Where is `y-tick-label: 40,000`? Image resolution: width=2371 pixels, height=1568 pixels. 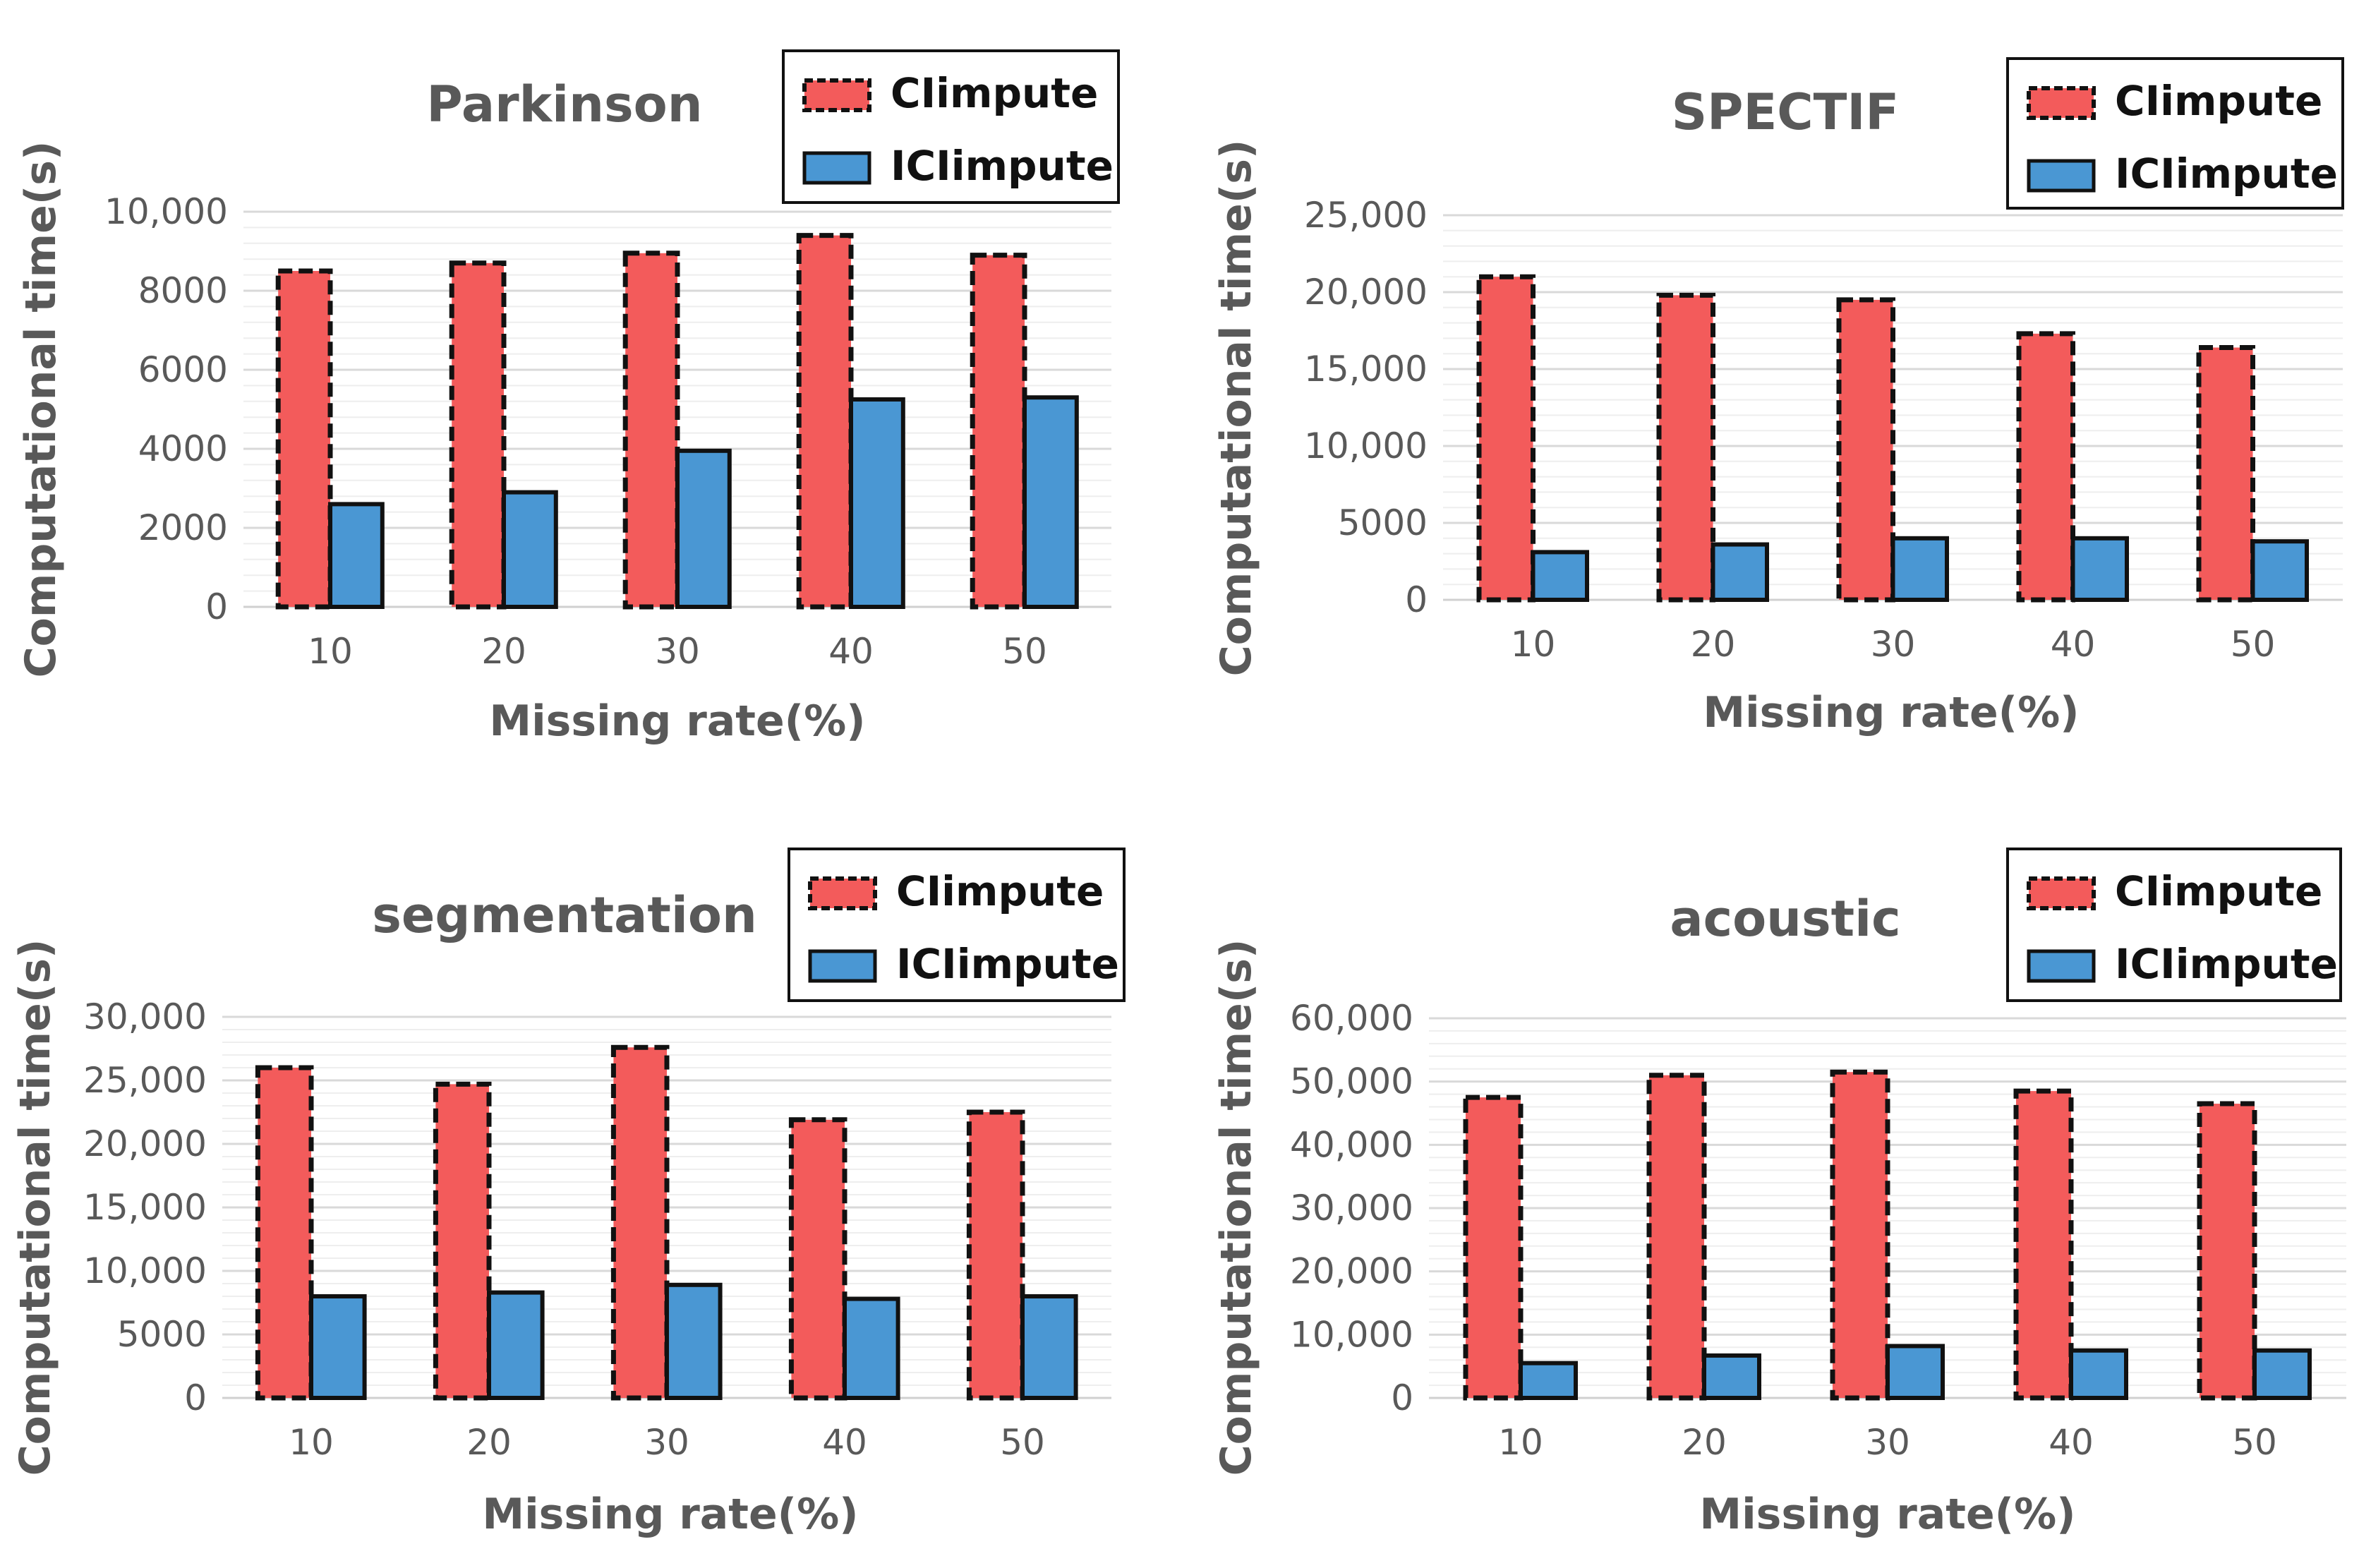 y-tick-label: 40,000 is located at coordinates (1352, 1144).